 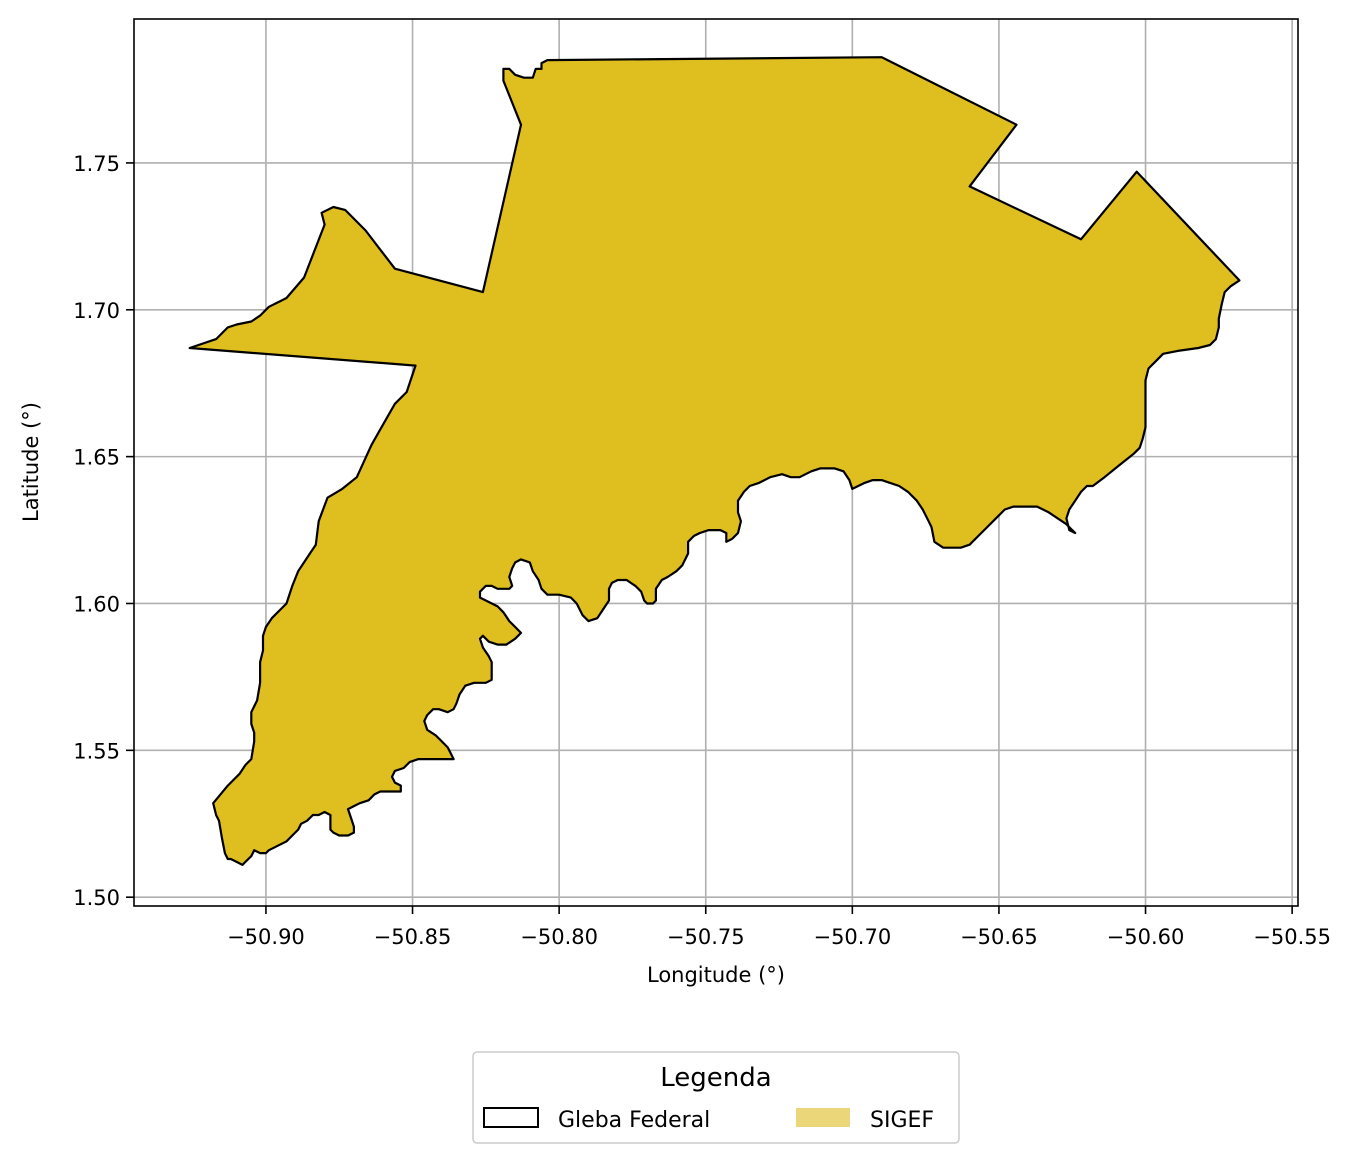 I want to click on y-tick-label: 1.75, so click(x=96, y=164).